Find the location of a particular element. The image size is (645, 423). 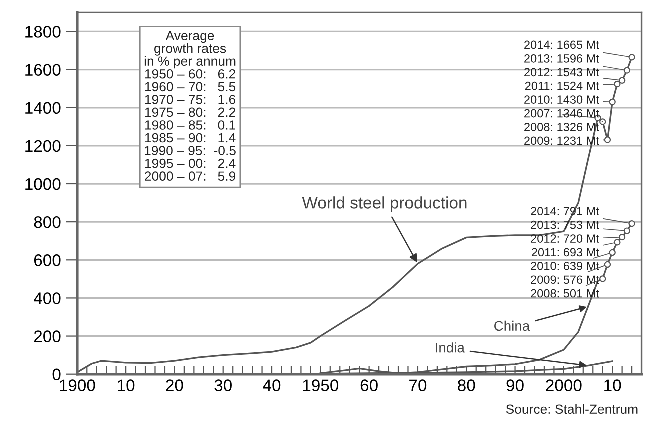

x-tick-label: 60 is located at coordinates (369, 386).